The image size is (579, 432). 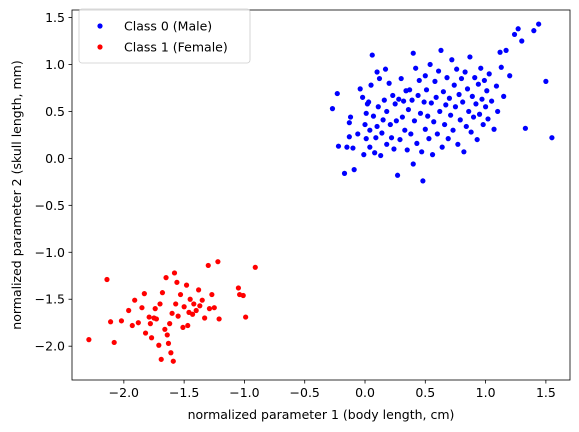 What do you see at coordinates (50, 299) in the screenshot?
I see `y-tick-label: −1.5` at bounding box center [50, 299].